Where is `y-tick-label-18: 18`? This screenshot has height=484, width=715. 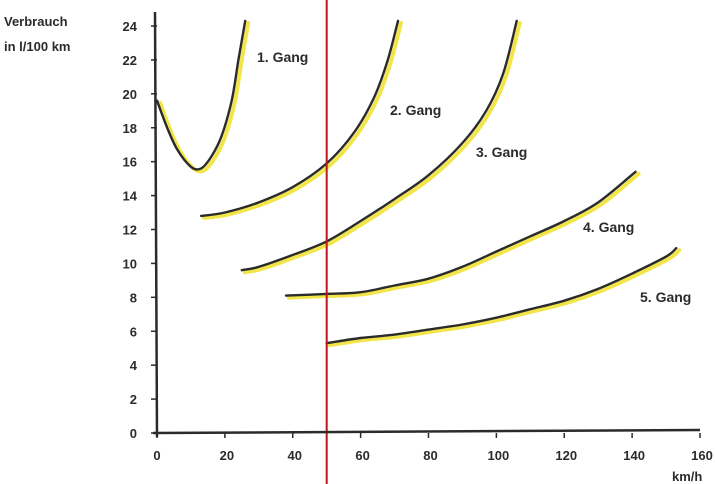 y-tick-label-18: 18 is located at coordinates (130, 128).